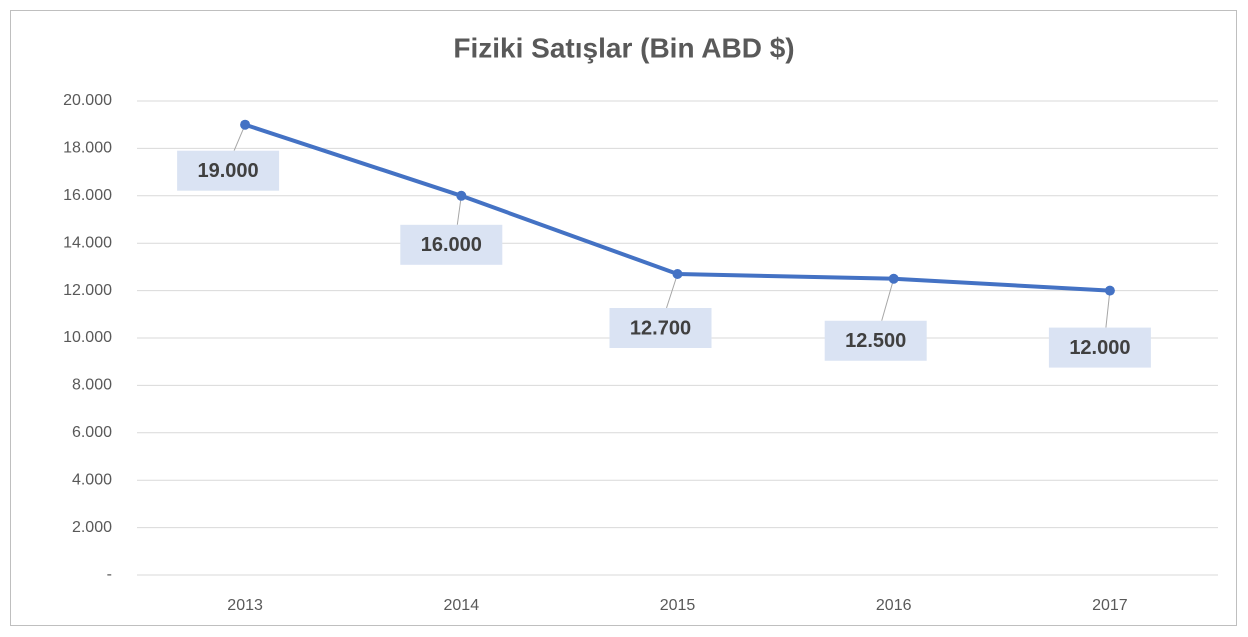 This screenshot has width=1248, height=637. What do you see at coordinates (92, 385) in the screenshot?
I see `y-tick-label: 8.000` at bounding box center [92, 385].